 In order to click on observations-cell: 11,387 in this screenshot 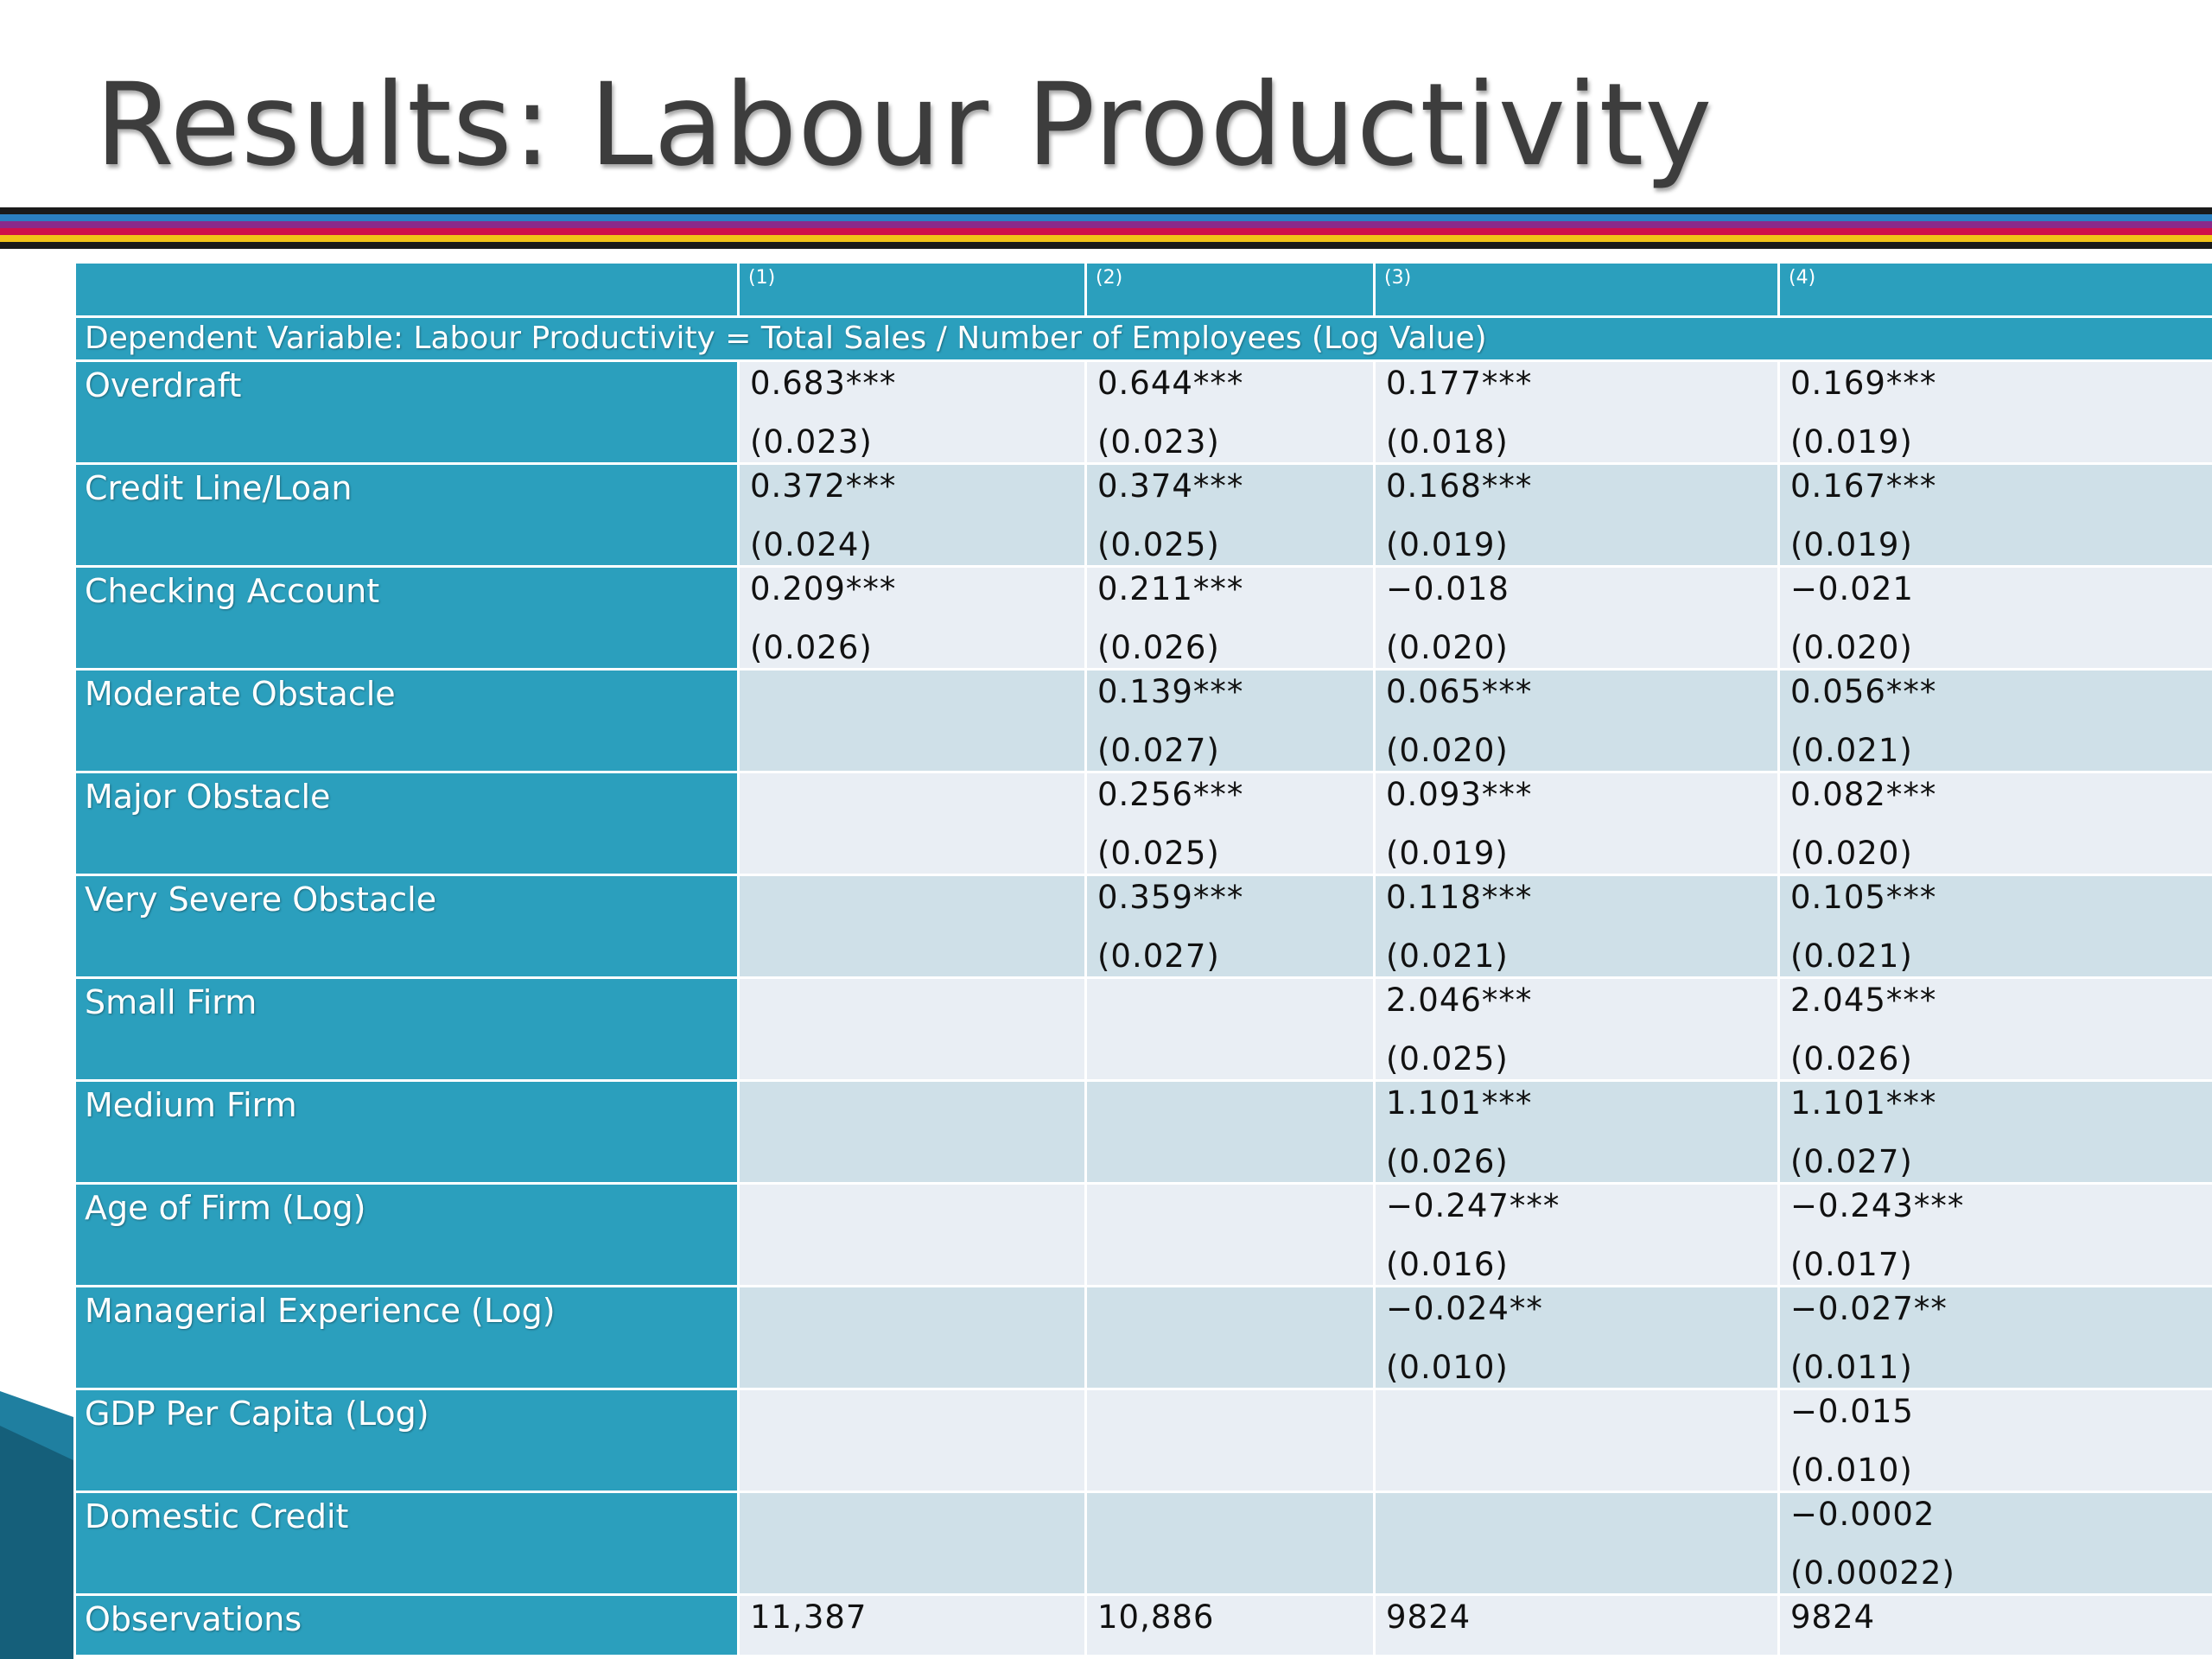, I will do `click(912, 1625)`.